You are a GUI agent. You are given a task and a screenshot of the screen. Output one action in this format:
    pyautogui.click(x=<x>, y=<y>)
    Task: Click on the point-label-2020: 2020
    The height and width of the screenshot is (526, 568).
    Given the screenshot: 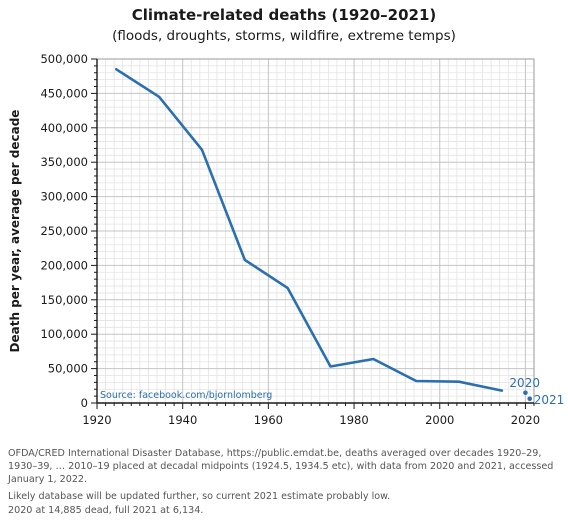 What is the action you would take?
    pyautogui.click(x=524, y=383)
    